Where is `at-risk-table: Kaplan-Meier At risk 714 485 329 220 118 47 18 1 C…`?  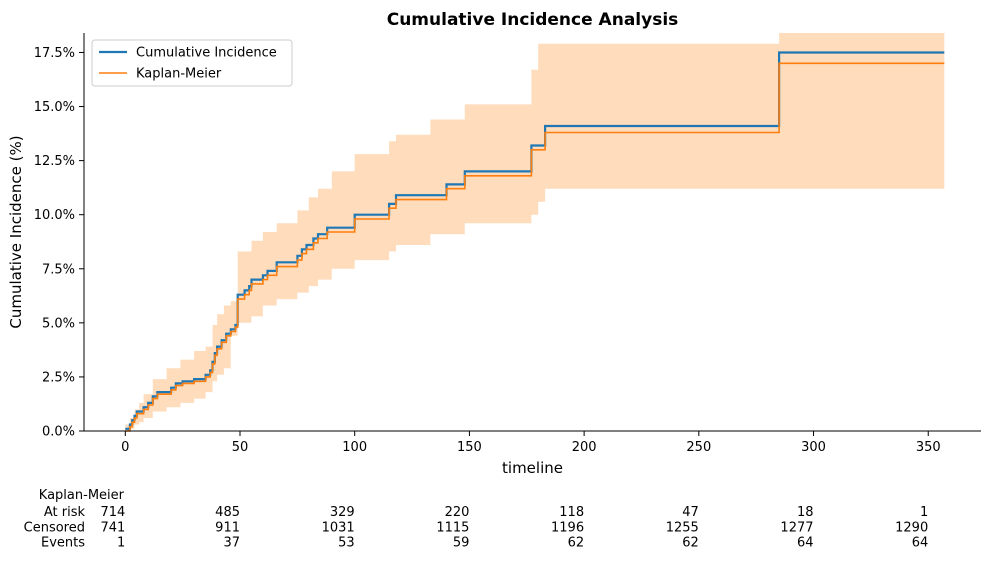
at-risk-table: Kaplan-Meier At risk 714 485 329 220 118 47 18 1 C… is located at coordinates (476, 519).